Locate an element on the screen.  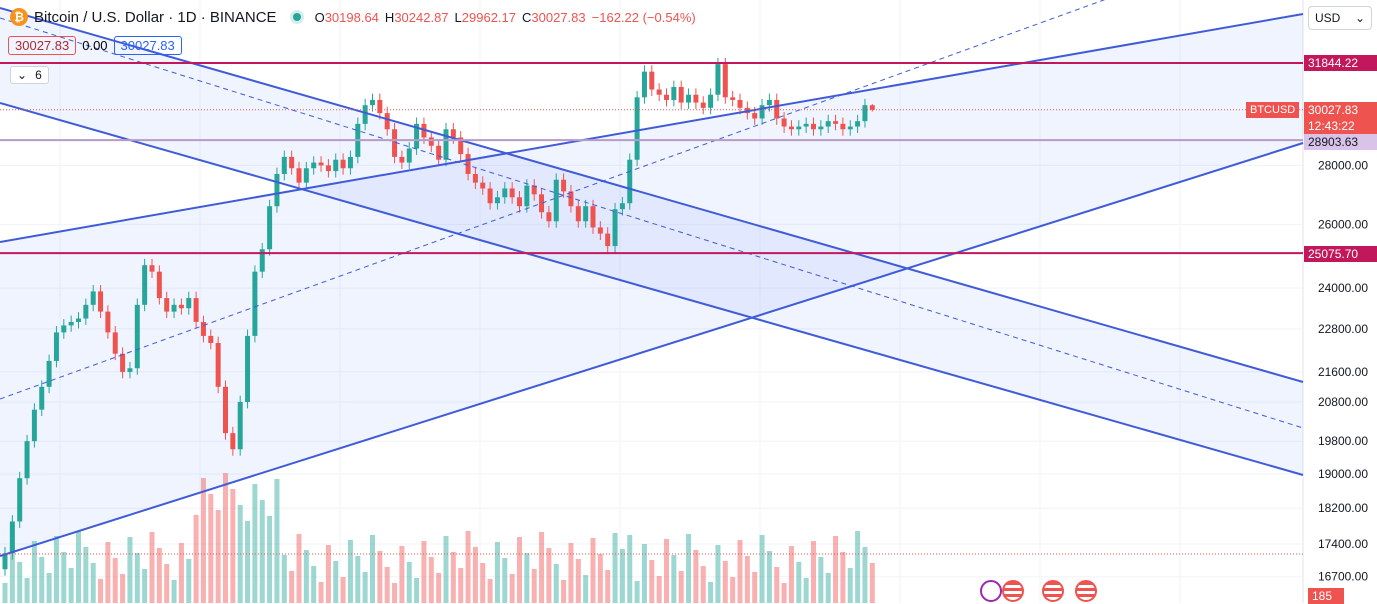
top-level-tag: 31844.22 is located at coordinates (1340, 63).